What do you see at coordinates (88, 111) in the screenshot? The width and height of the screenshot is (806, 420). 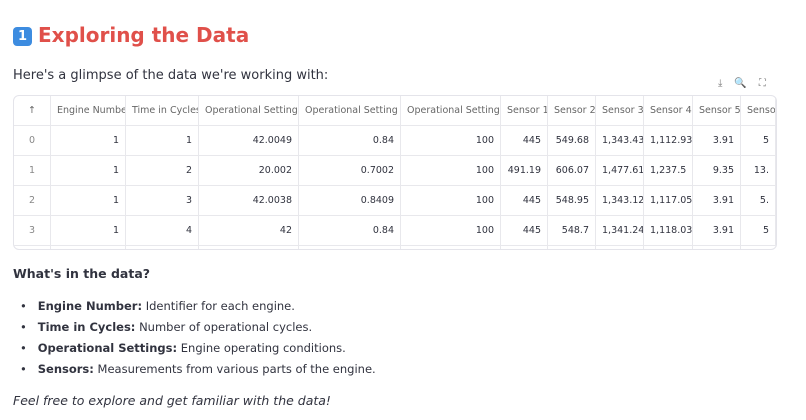 I see `column-header: Engine Number` at bounding box center [88, 111].